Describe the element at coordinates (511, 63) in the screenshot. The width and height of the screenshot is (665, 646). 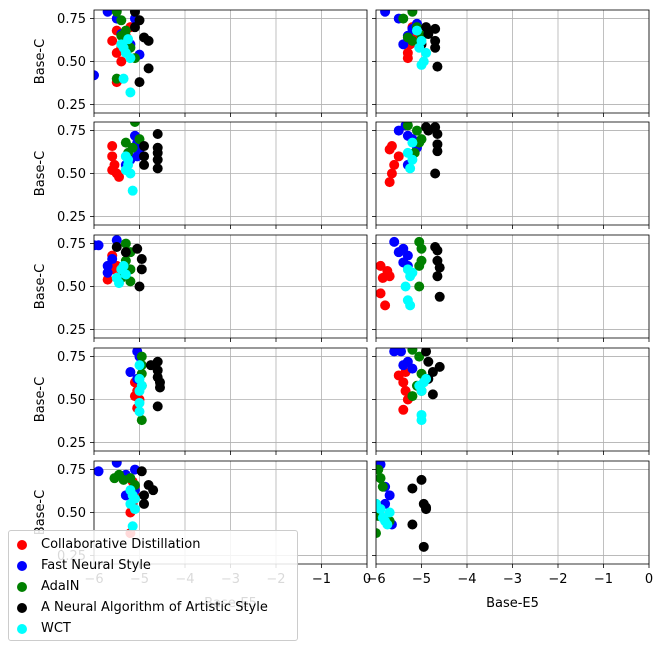
I see `subplot-r1-c2` at that location.